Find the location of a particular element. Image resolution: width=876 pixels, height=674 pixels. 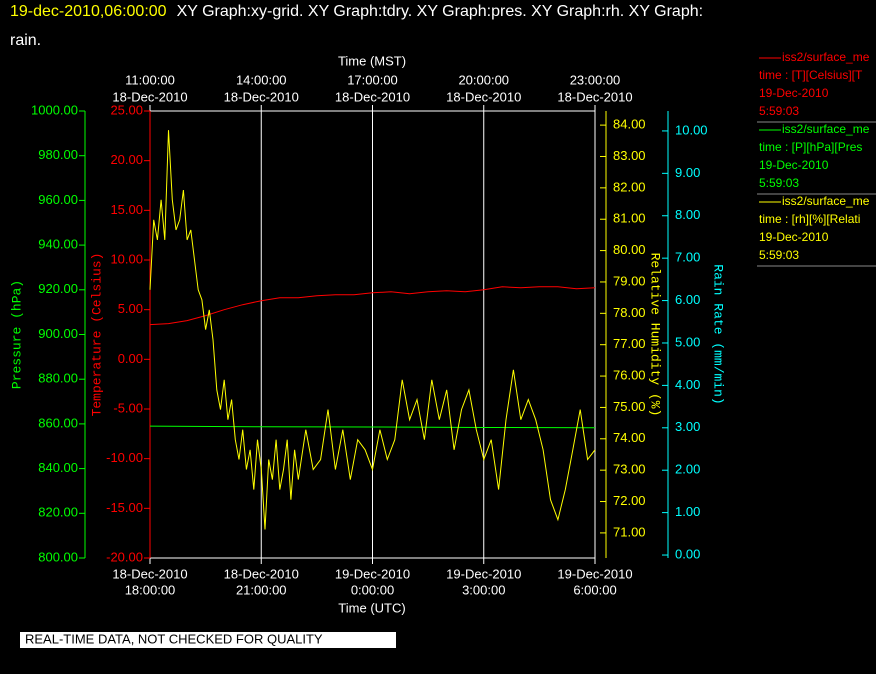

x-tick-label: 0:00:00 is located at coordinates (372, 589).